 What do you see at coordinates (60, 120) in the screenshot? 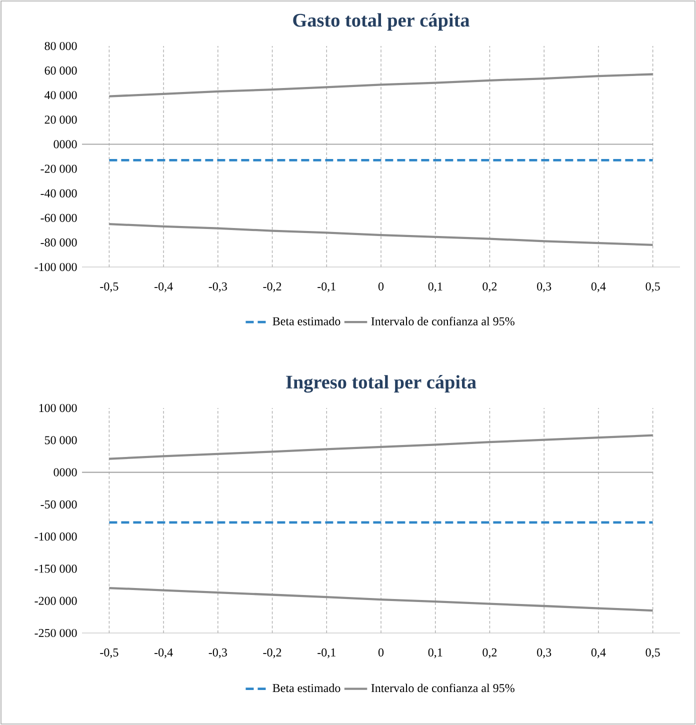
I see `y-tick-label: 20 000` at bounding box center [60, 120].